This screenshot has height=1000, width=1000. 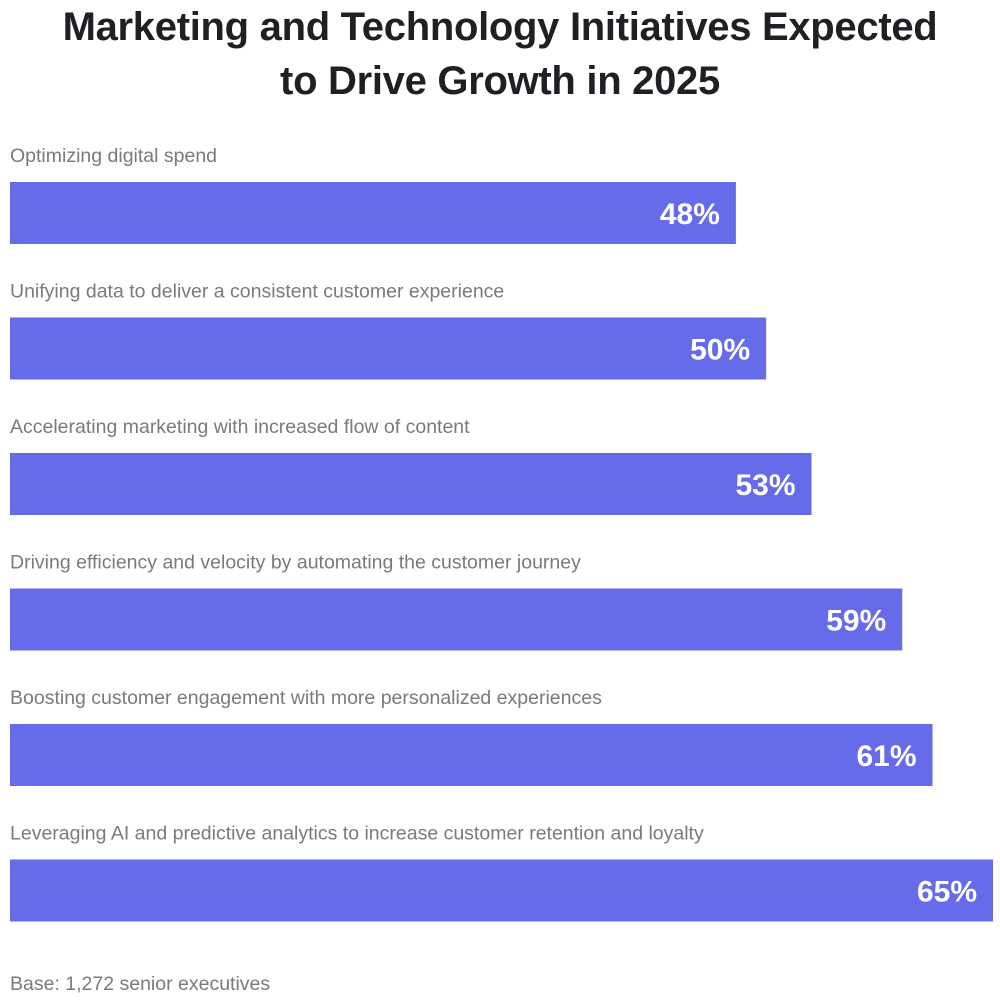 What do you see at coordinates (886, 756) in the screenshot?
I see `bar-value-label: 61%` at bounding box center [886, 756].